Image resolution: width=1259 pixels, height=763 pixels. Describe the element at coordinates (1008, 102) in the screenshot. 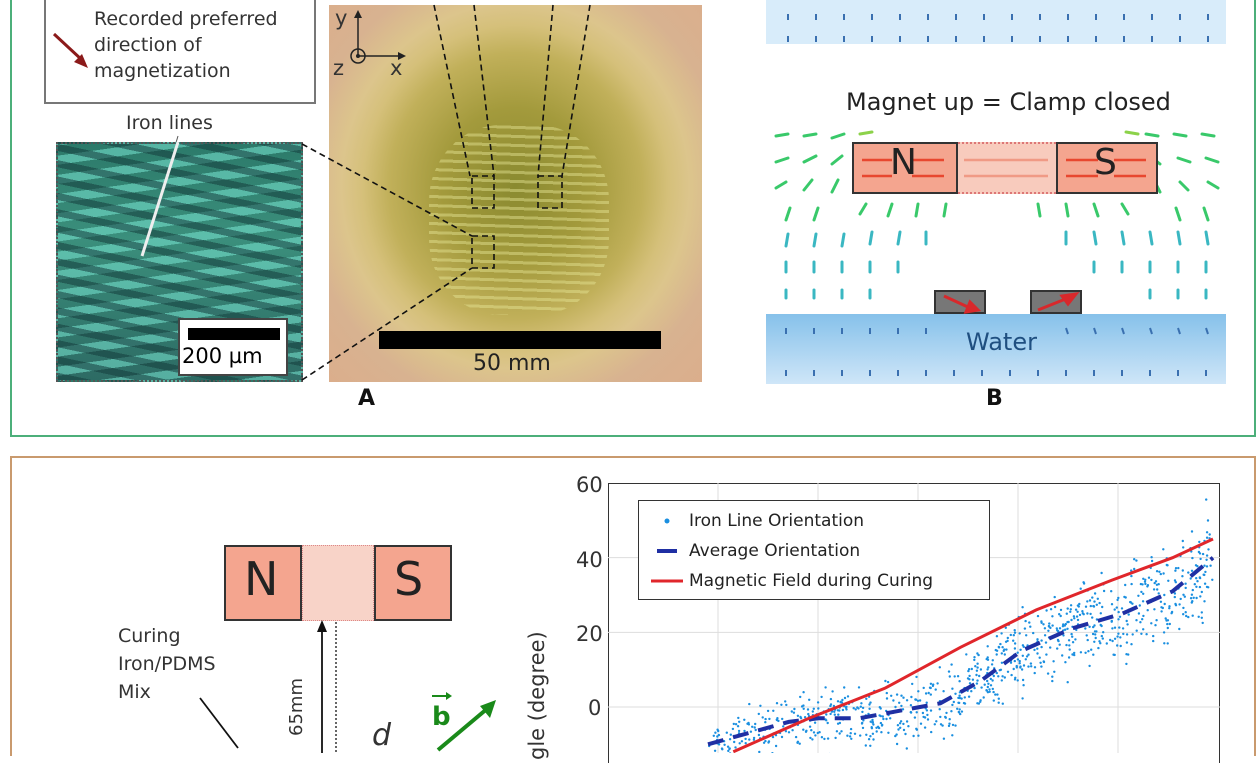

I see `magnet-up-caption: Magnet up = Clamp closed` at that location.